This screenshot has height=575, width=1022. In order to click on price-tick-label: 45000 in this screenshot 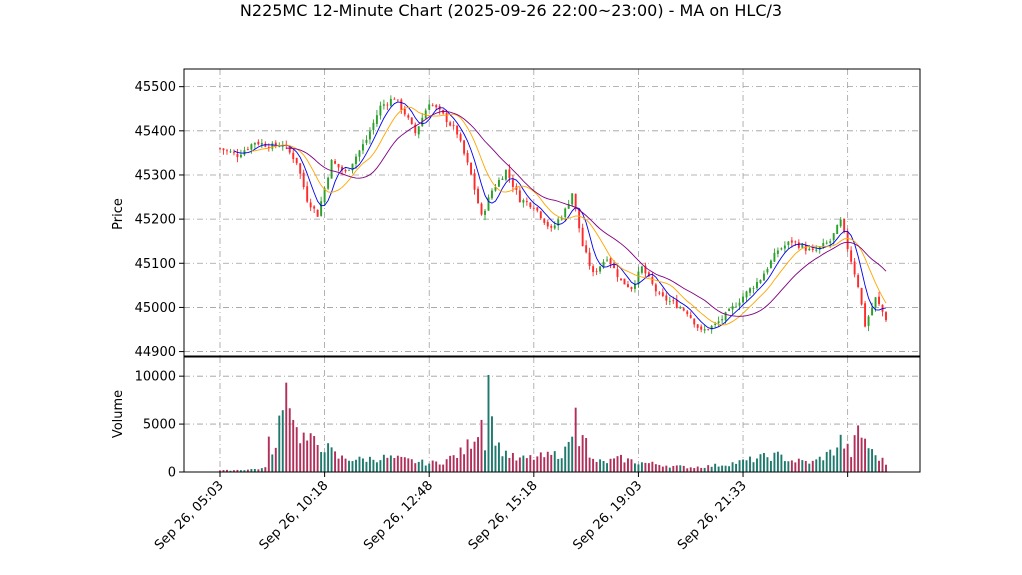, I will do `click(155, 308)`.